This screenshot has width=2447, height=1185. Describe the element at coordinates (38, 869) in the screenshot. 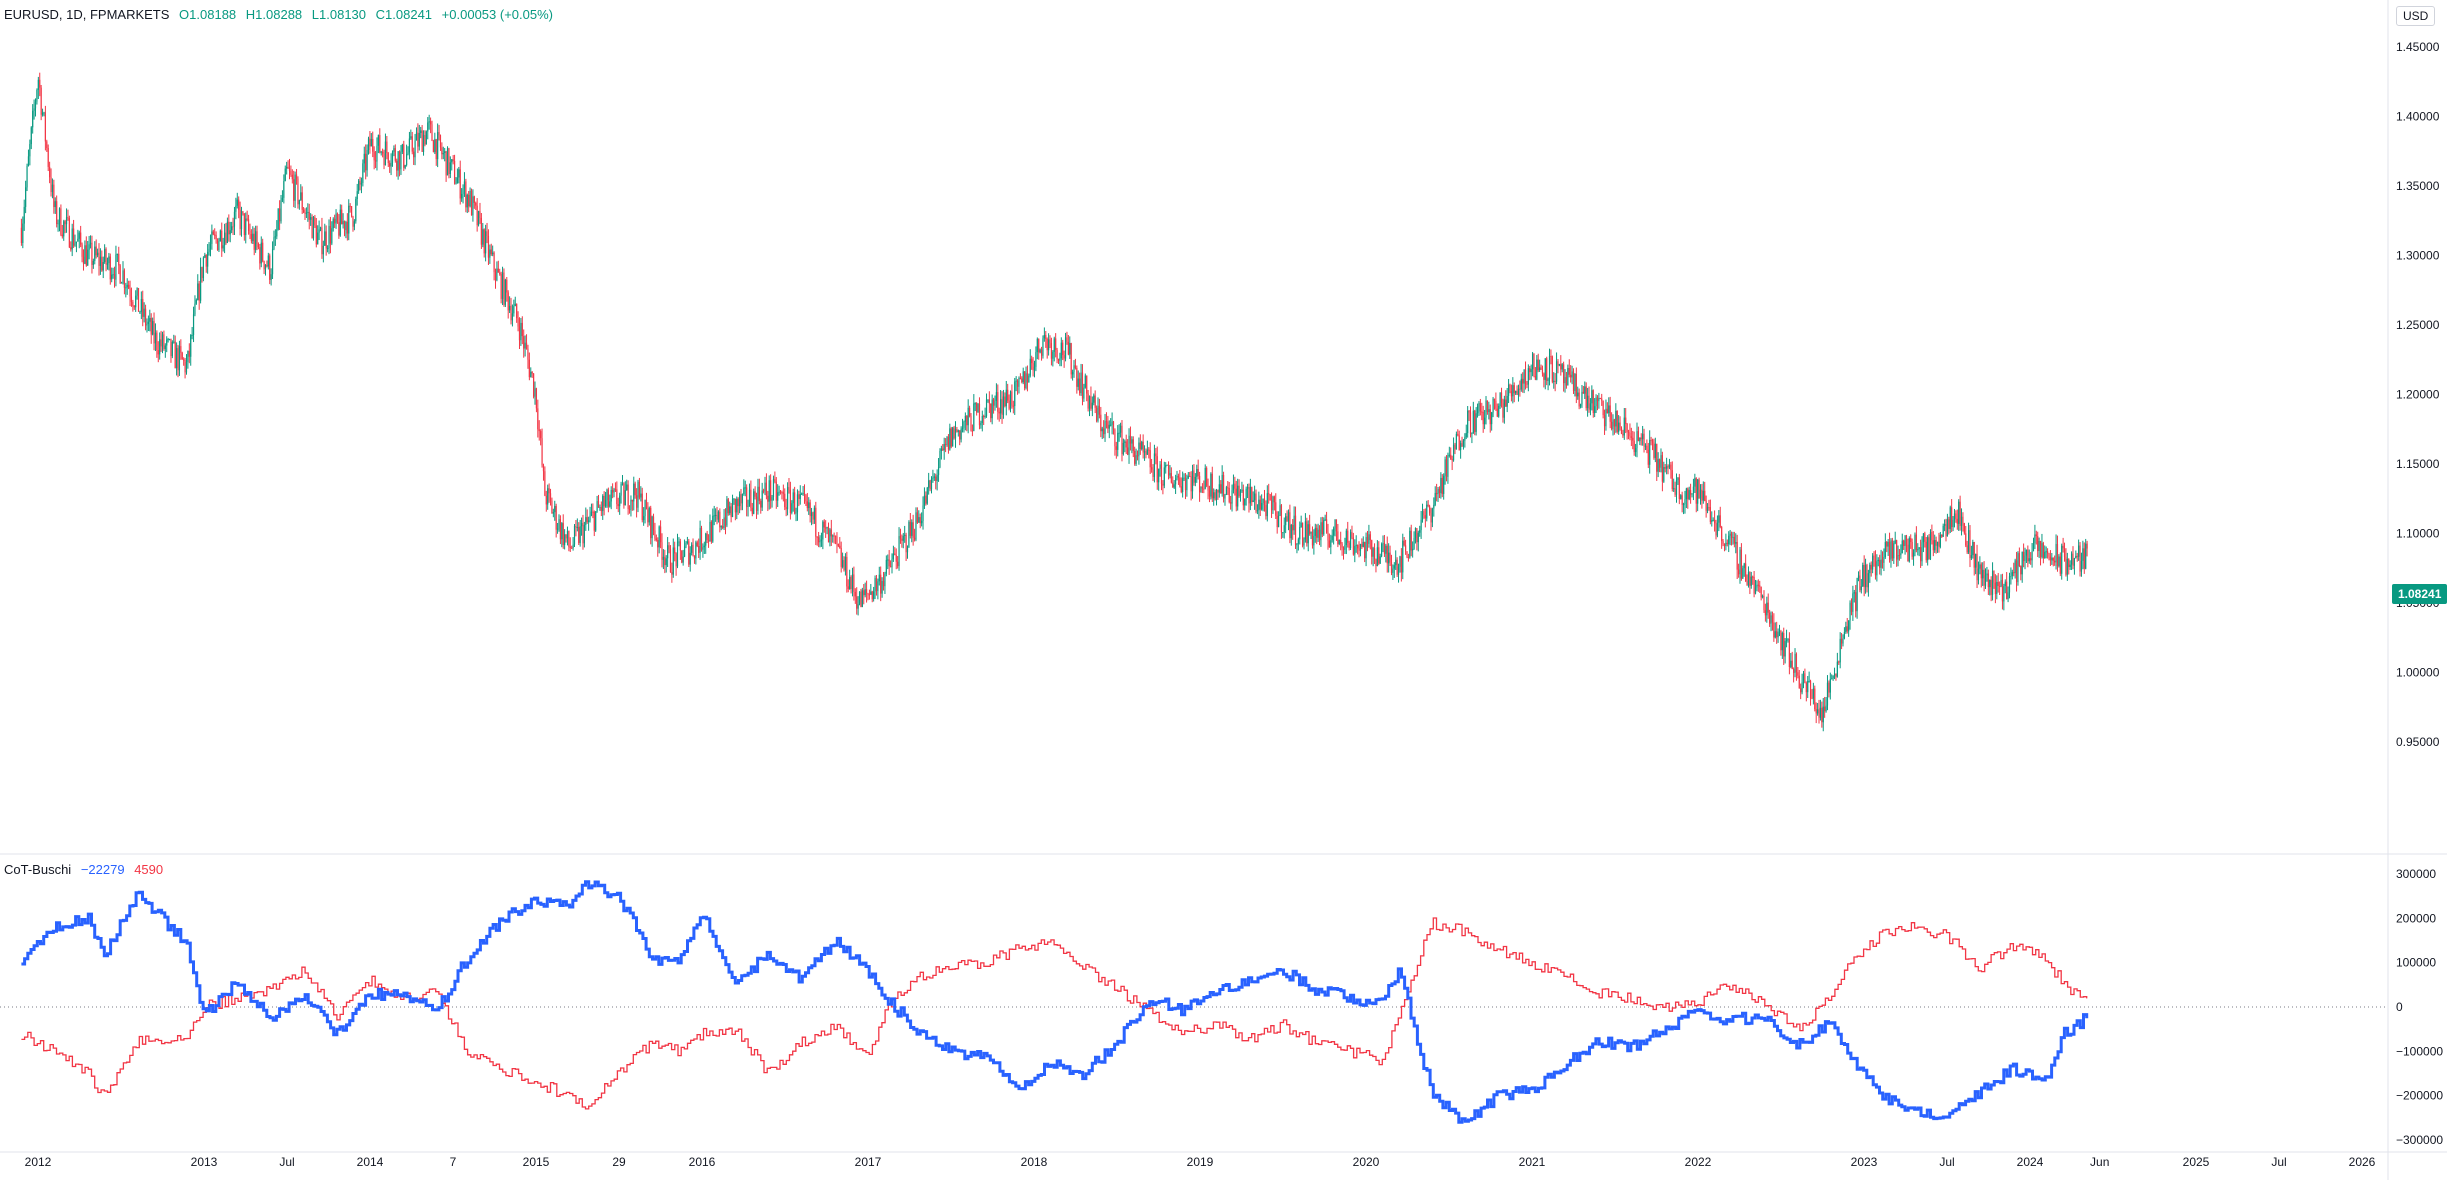

I see `indicator-name: CoT-Buschi` at that location.